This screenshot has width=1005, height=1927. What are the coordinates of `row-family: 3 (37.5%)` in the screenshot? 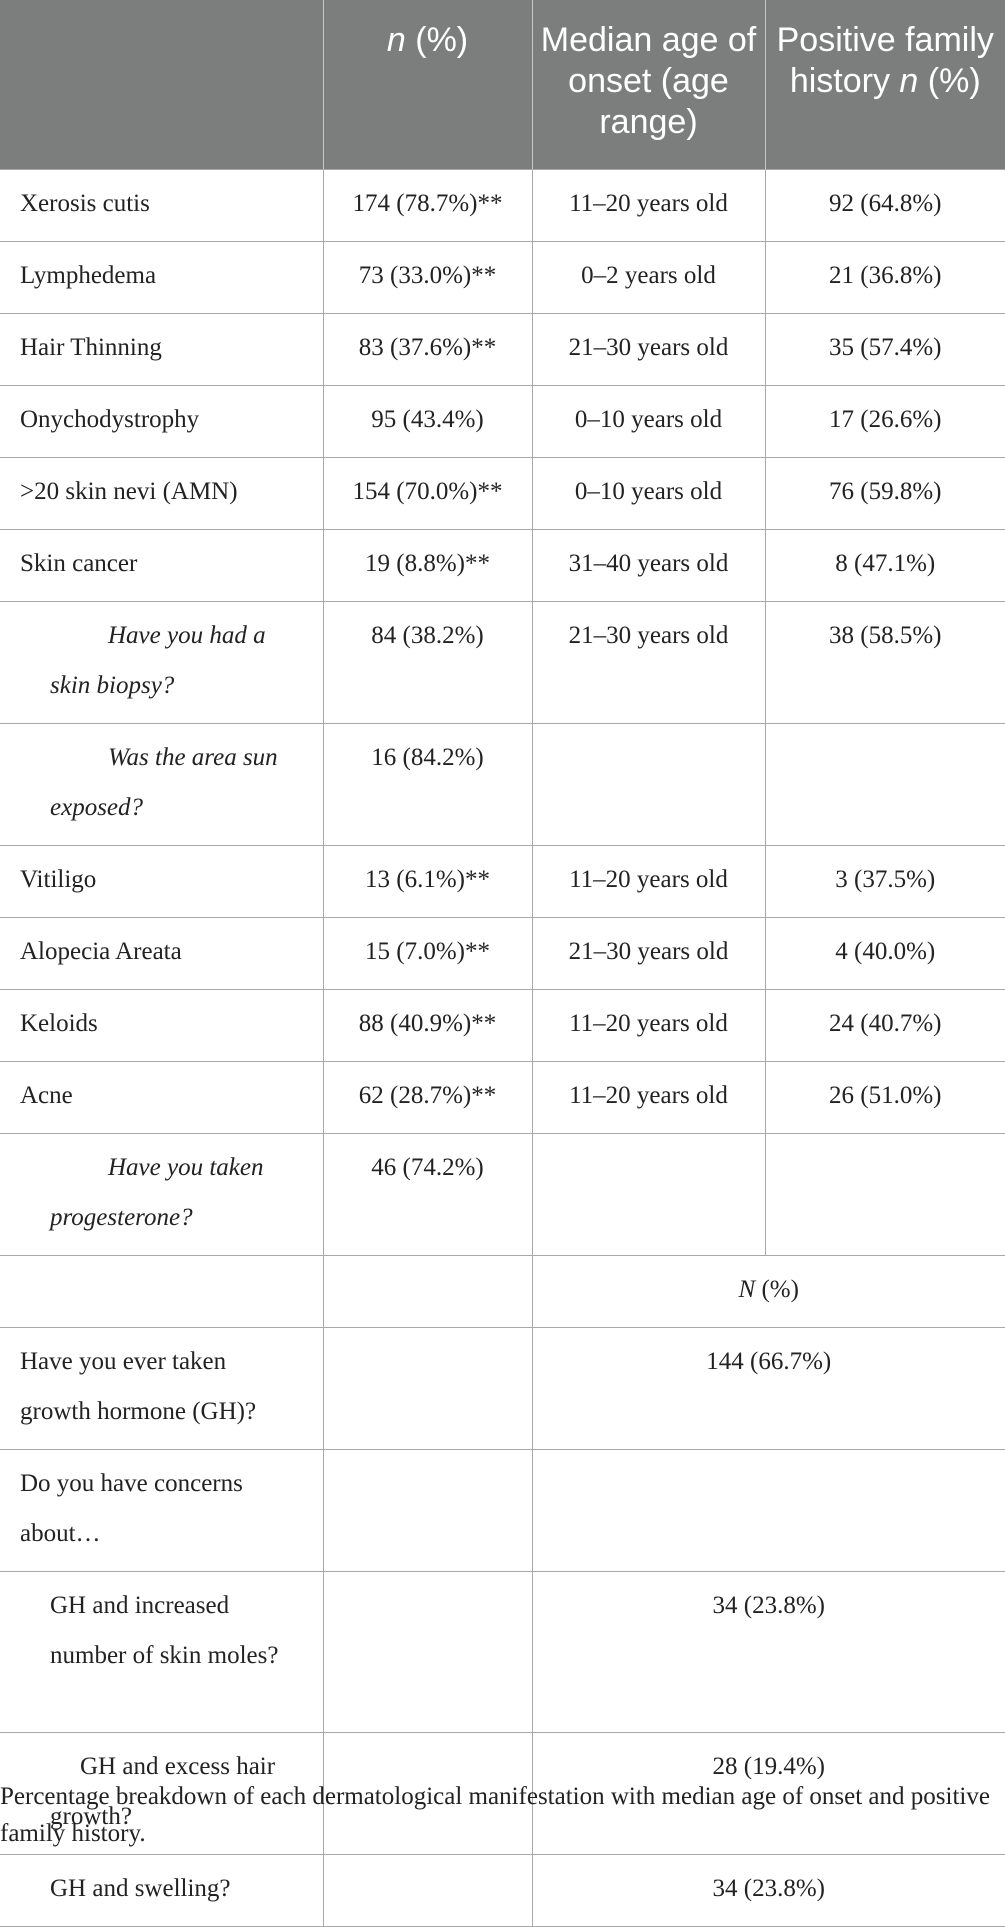 It's located at (884, 881).